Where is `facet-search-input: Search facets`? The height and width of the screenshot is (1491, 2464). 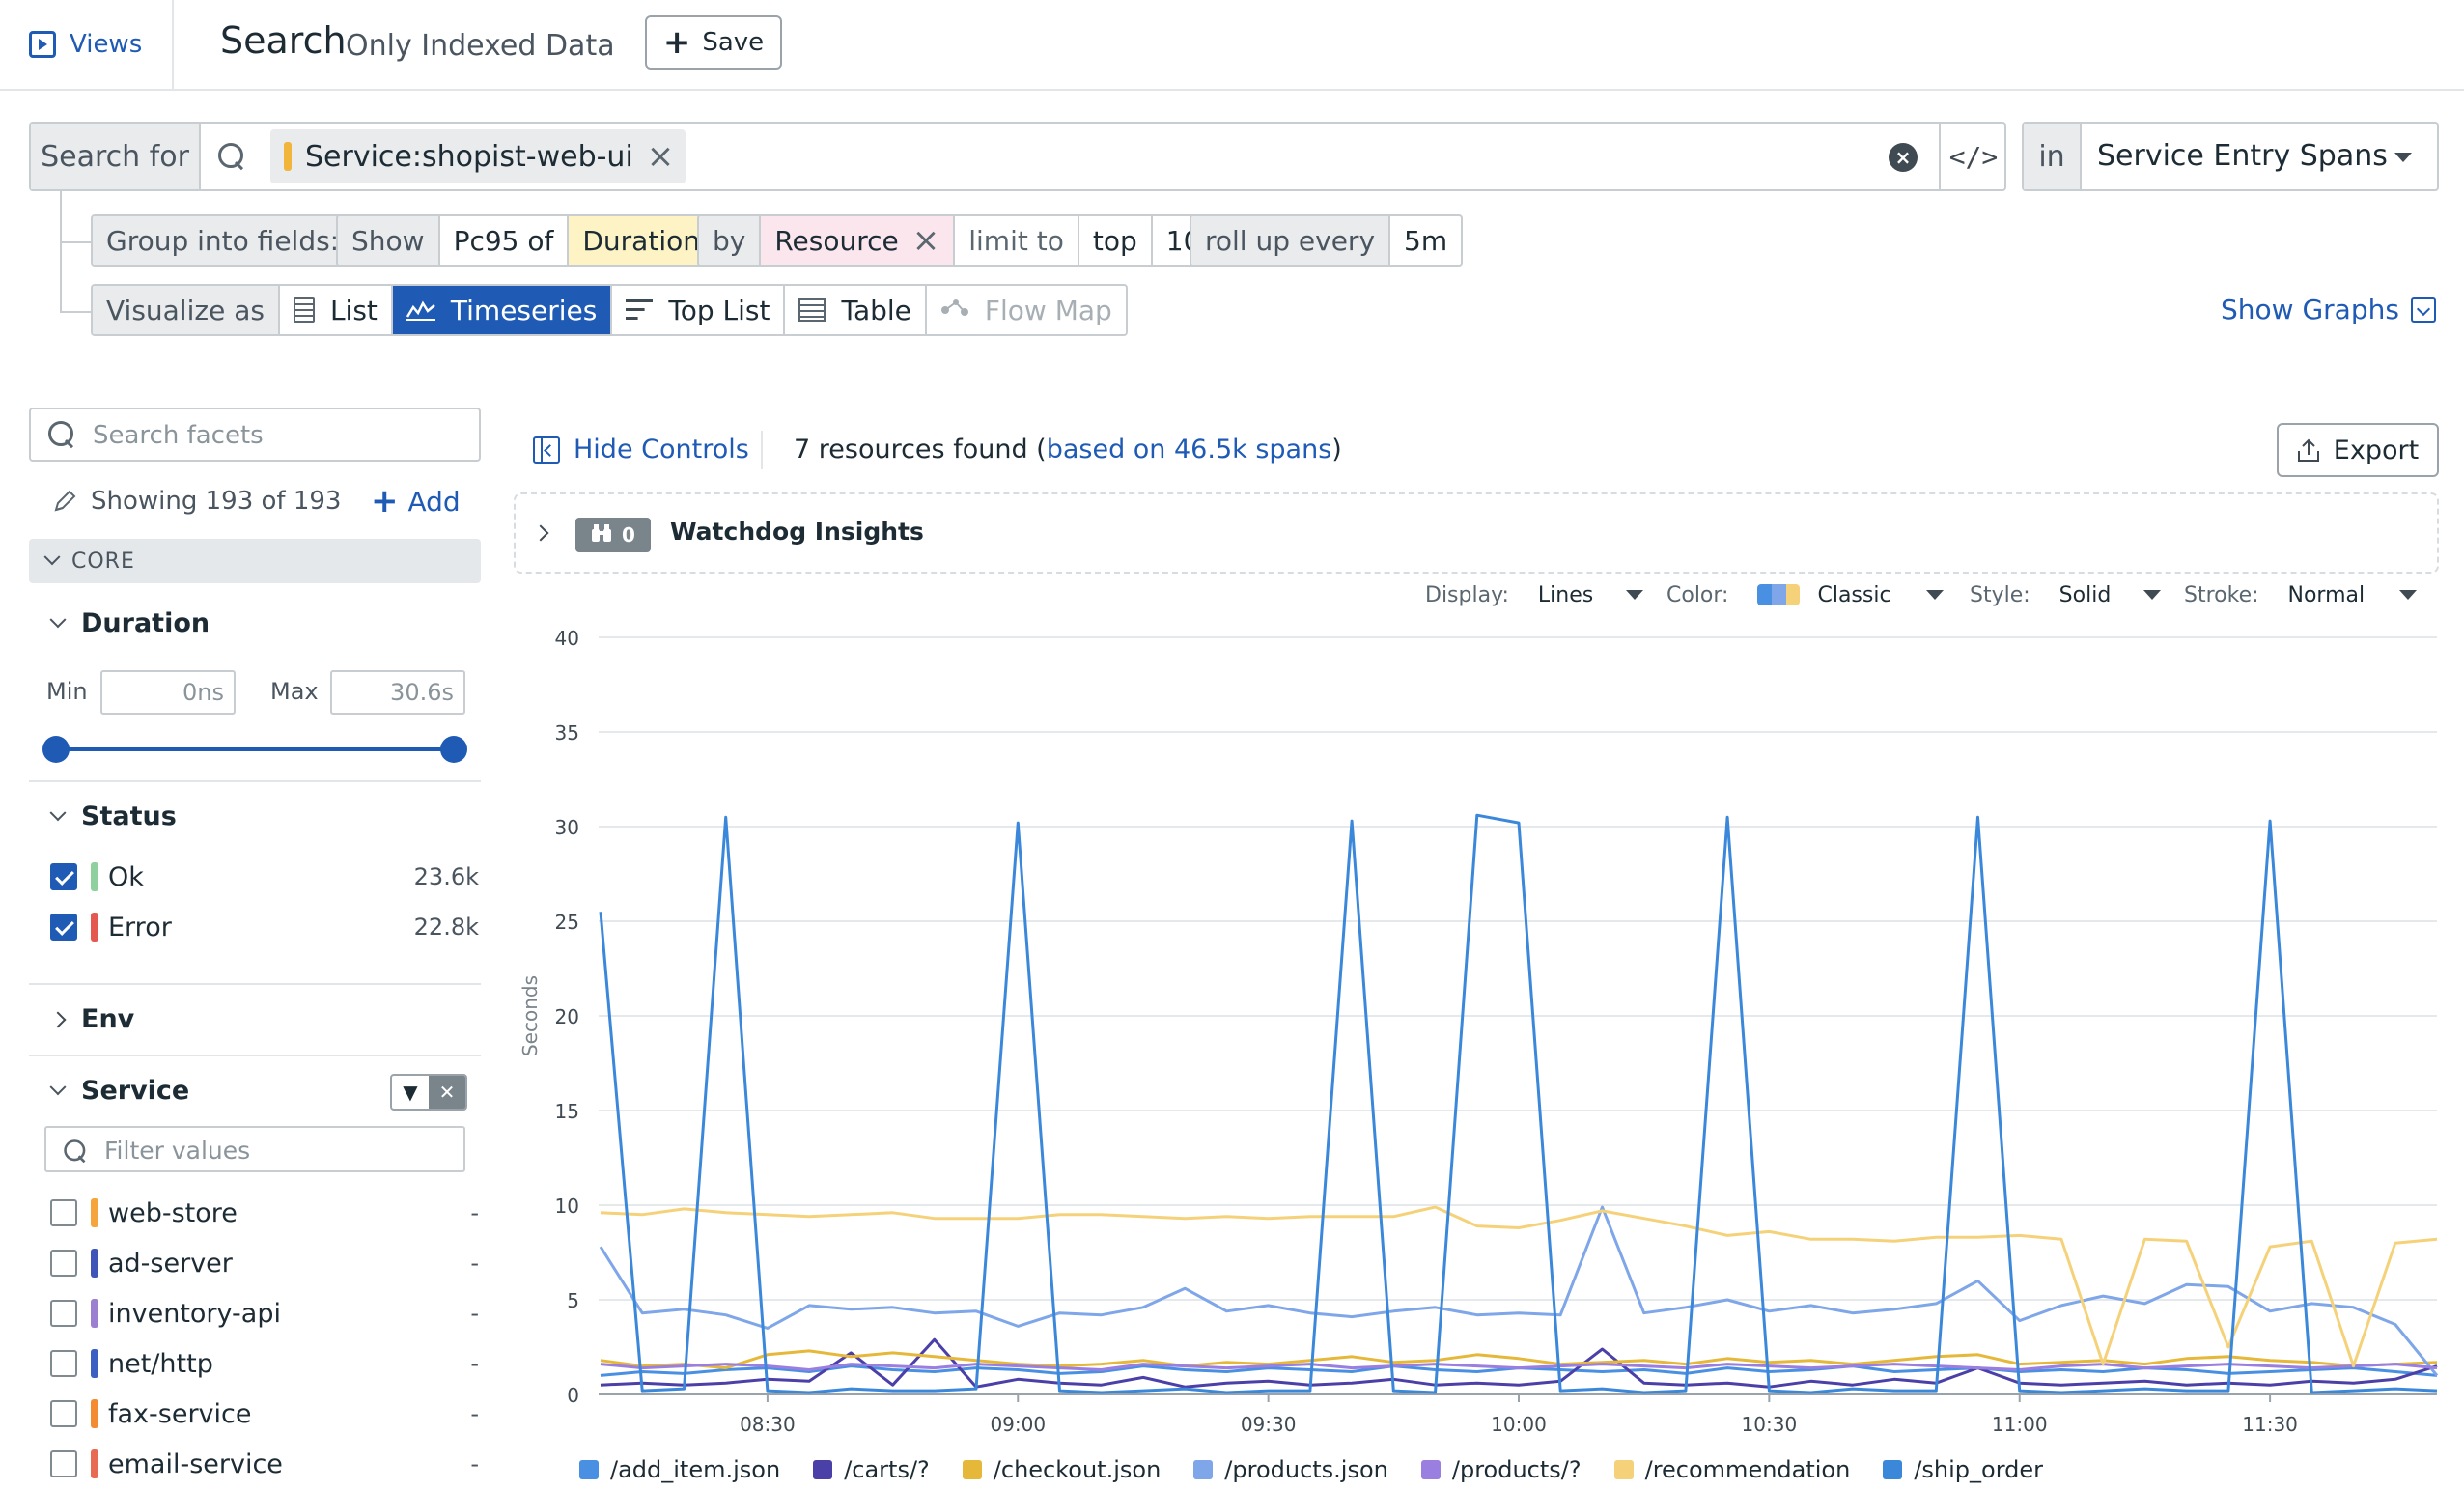
facet-search-input: Search facets is located at coordinates (255, 435).